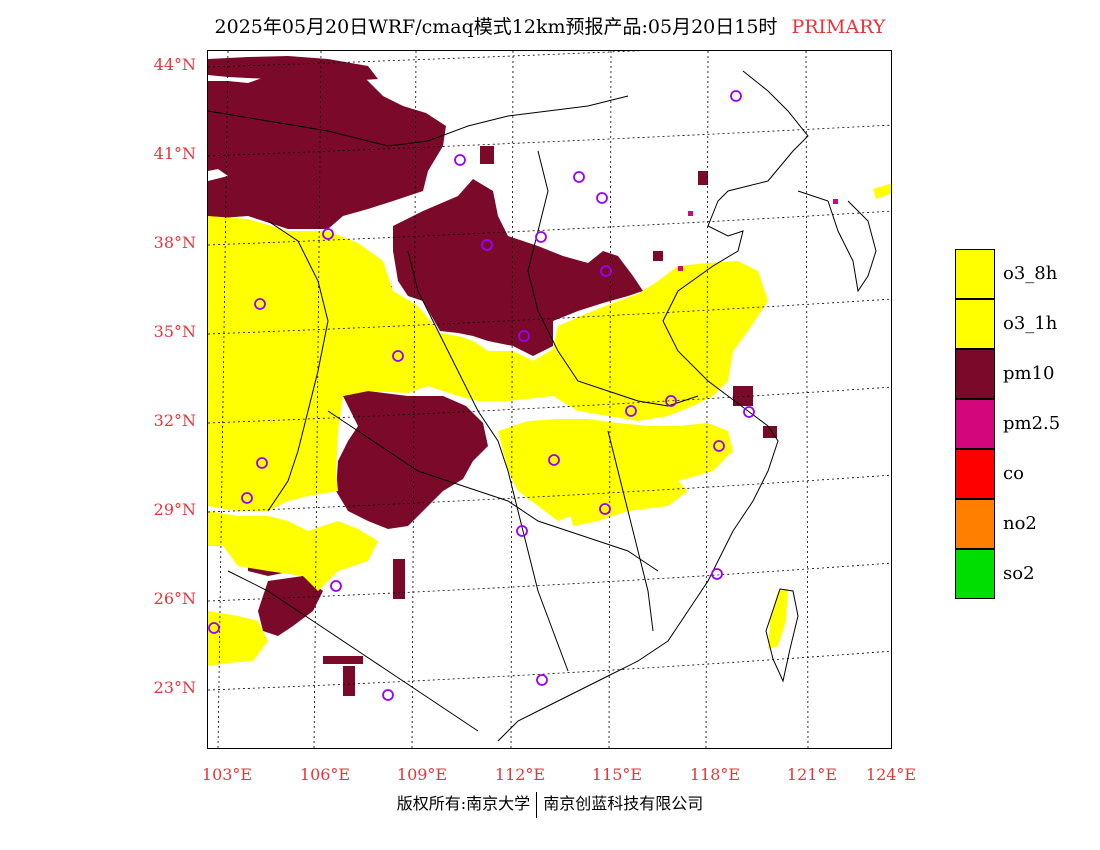 The image size is (1100, 850). I want to click on province-border-e, so click(493, 491).